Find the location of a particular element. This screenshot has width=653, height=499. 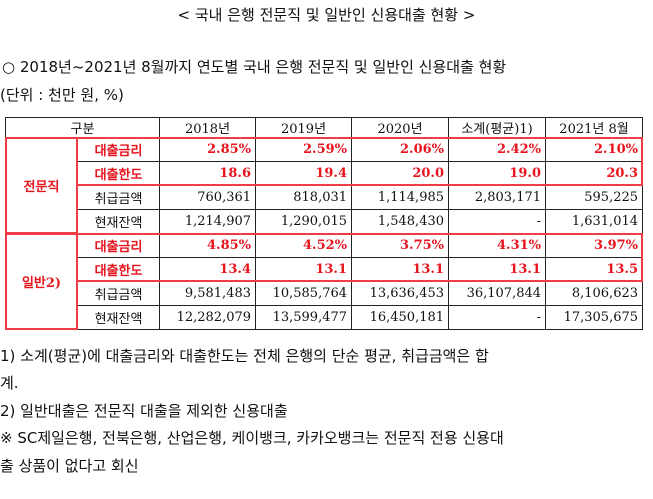

table-cell: 13,636,453 is located at coordinates (400, 293).